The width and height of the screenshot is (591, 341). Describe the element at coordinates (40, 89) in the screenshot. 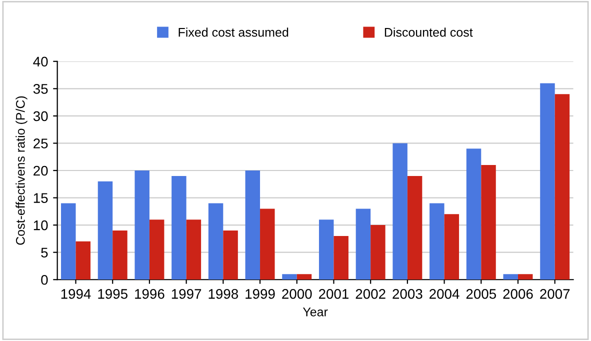

I see `y-tick-label: 35` at that location.